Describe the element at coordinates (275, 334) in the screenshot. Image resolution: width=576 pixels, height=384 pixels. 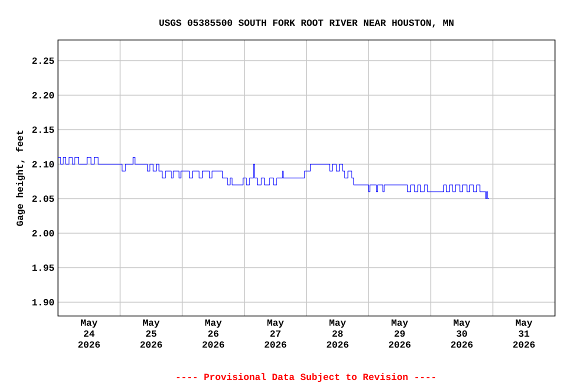
I see `x-tick-label: May 27 2026` at that location.